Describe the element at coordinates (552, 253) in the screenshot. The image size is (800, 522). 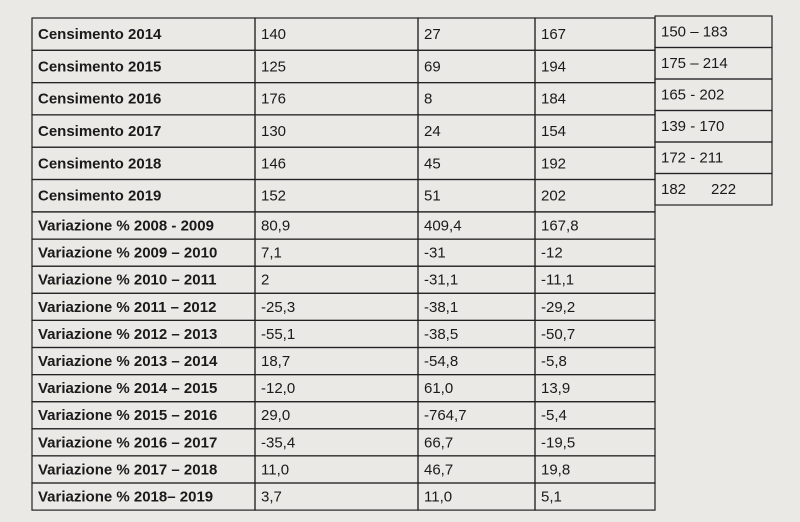
I see `cell-value: -12` at that location.